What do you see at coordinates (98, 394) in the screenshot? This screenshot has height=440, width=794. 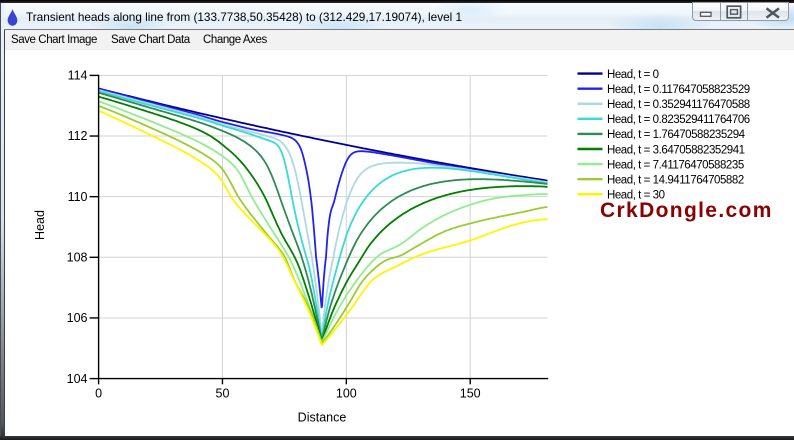 I see `svg-text: 0` at bounding box center [98, 394].